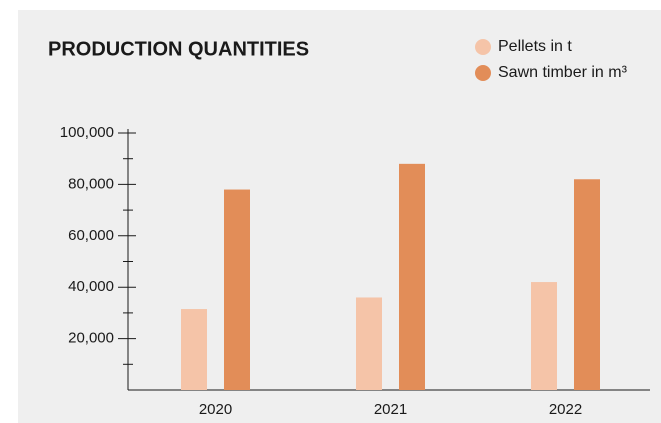  What do you see at coordinates (91, 286) in the screenshot?
I see `y-tick-label: 40,000` at bounding box center [91, 286].